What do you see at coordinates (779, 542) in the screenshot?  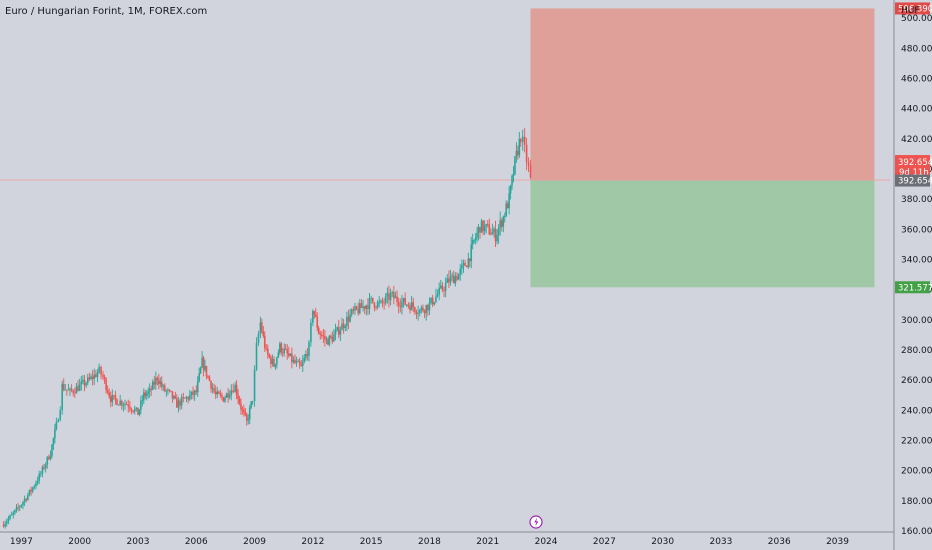 I see `time-tick-label: 2036` at bounding box center [779, 542].